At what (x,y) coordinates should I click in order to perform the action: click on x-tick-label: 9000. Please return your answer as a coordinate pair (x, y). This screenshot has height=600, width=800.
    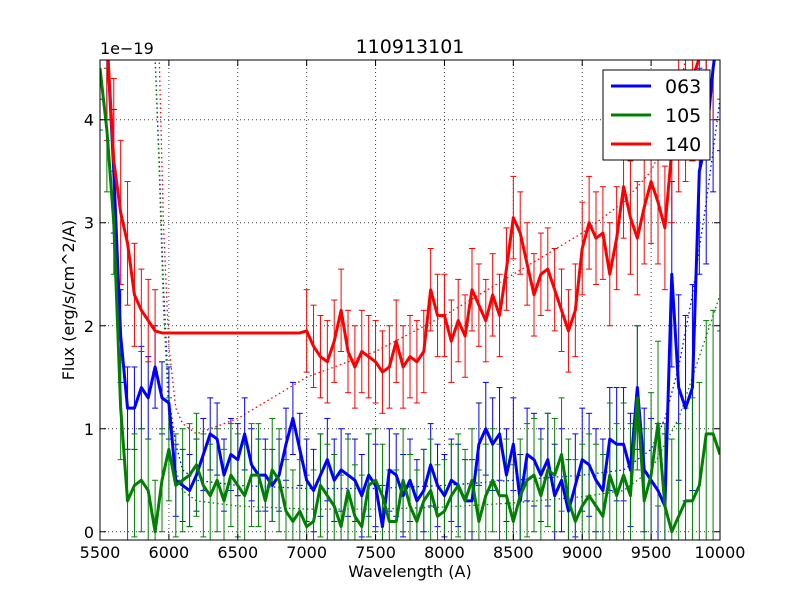
    Looking at the image, I should click on (582, 552).